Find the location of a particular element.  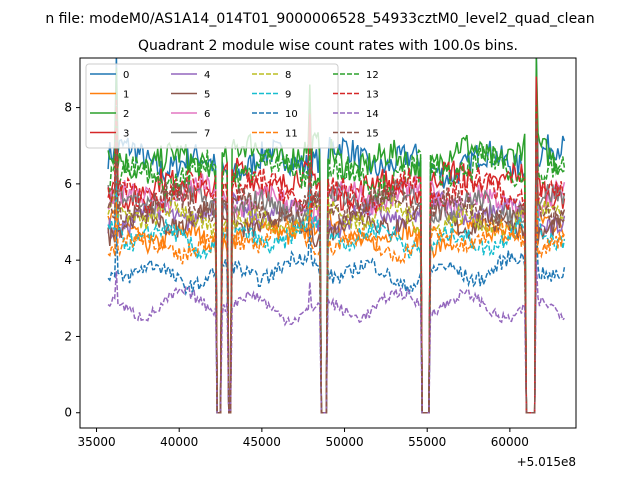

legend-label-13: 13 is located at coordinates (372, 95).